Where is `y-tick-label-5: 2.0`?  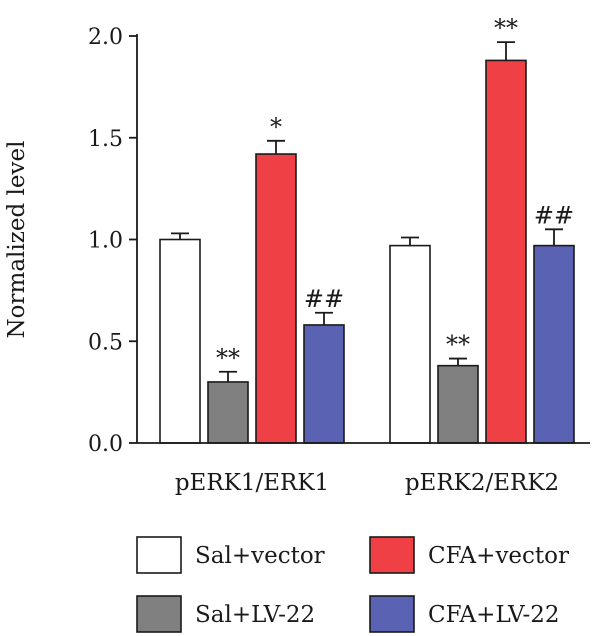
y-tick-label-5: 2.0 is located at coordinates (105, 37).